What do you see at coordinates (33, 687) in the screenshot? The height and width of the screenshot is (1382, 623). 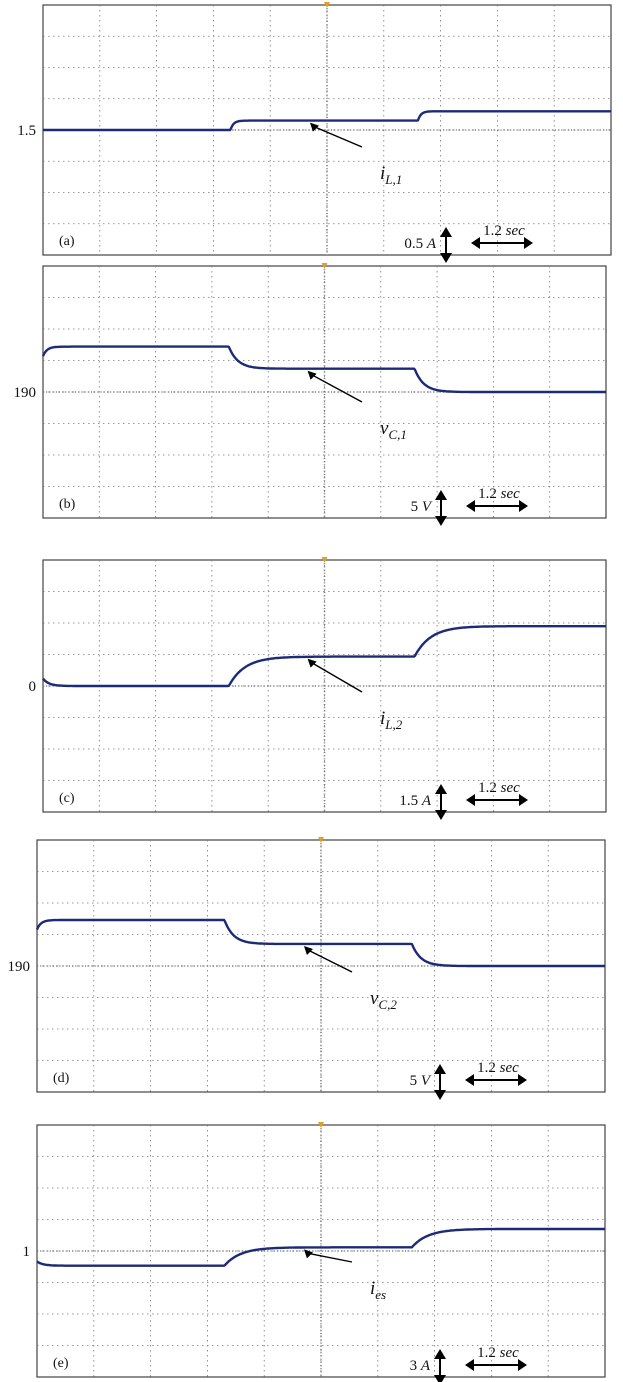 I see `level-label: 0` at bounding box center [33, 687].